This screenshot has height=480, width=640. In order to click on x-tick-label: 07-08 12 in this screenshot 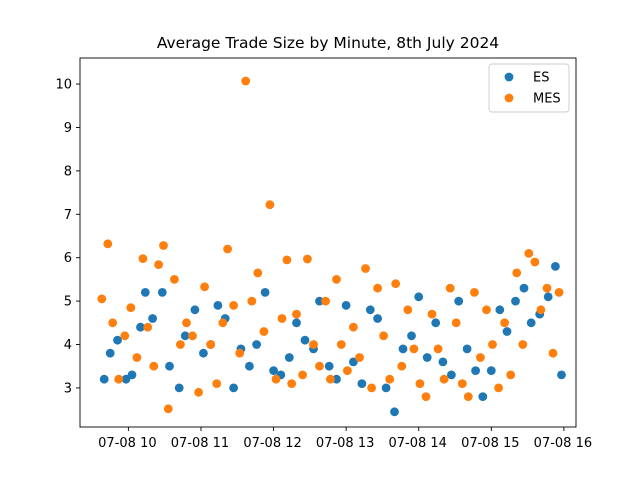, I will do `click(272, 443)`.